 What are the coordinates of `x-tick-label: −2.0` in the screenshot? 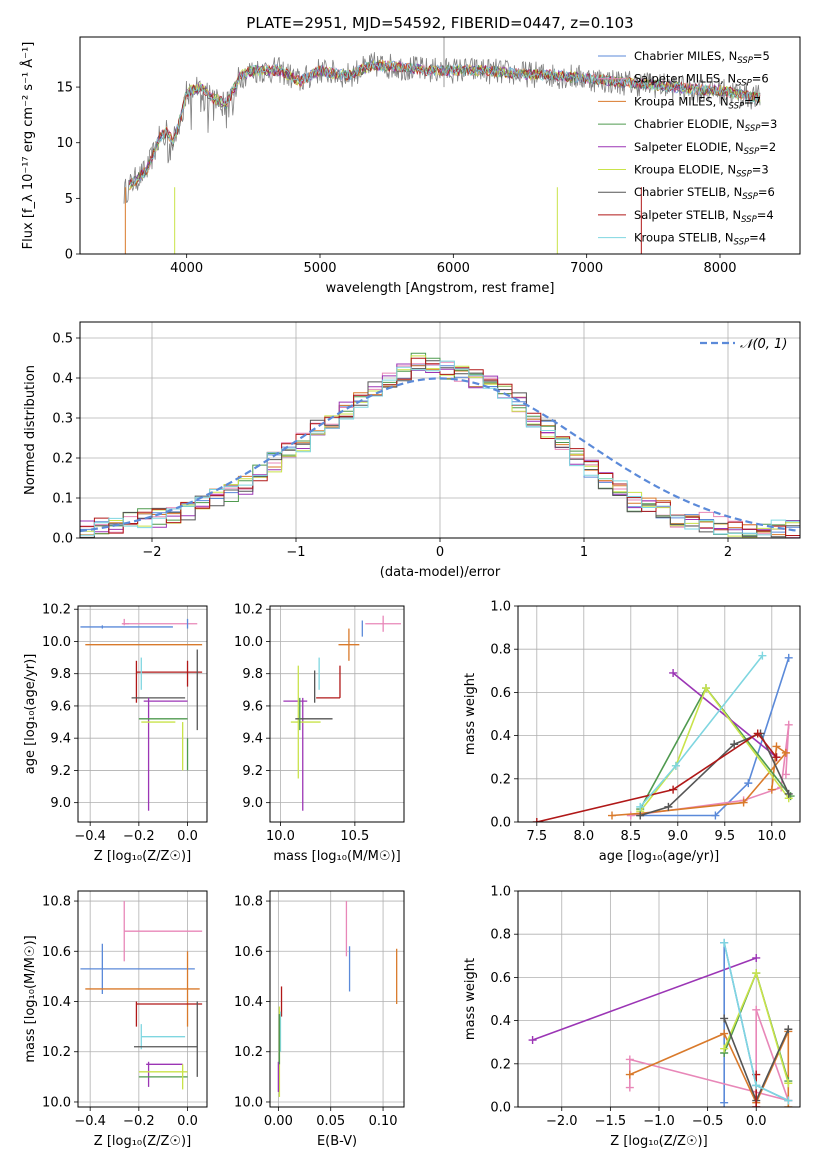 It's located at (562, 1121).